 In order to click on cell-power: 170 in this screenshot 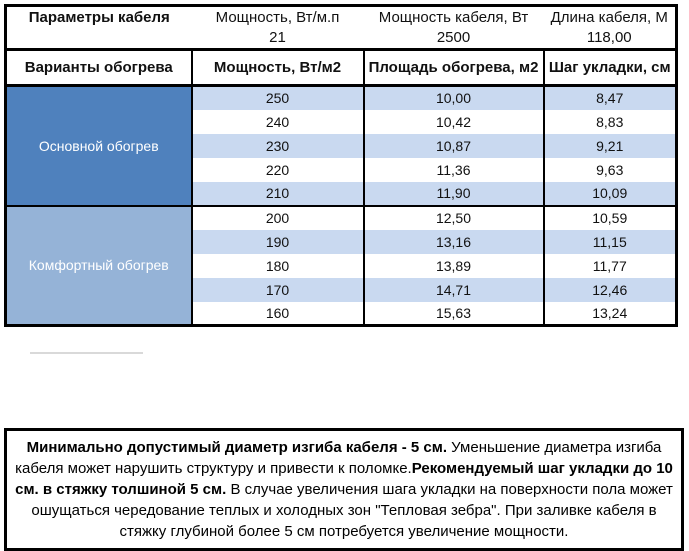, I will do `click(277, 289)`.